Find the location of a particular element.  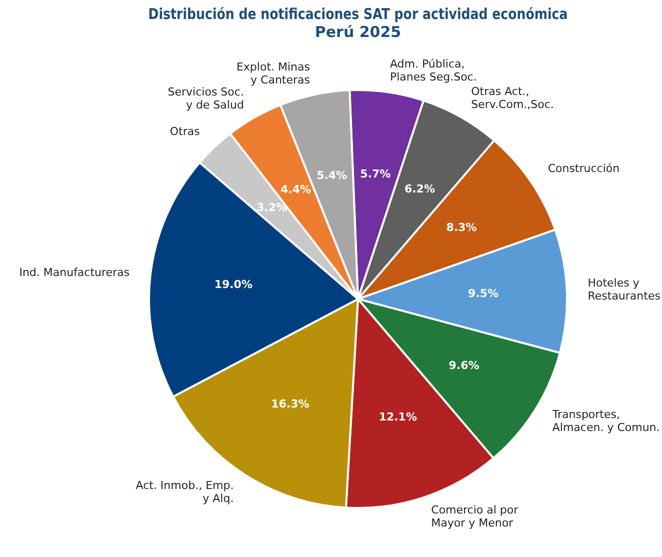

data-label: 12.1% is located at coordinates (397, 417).